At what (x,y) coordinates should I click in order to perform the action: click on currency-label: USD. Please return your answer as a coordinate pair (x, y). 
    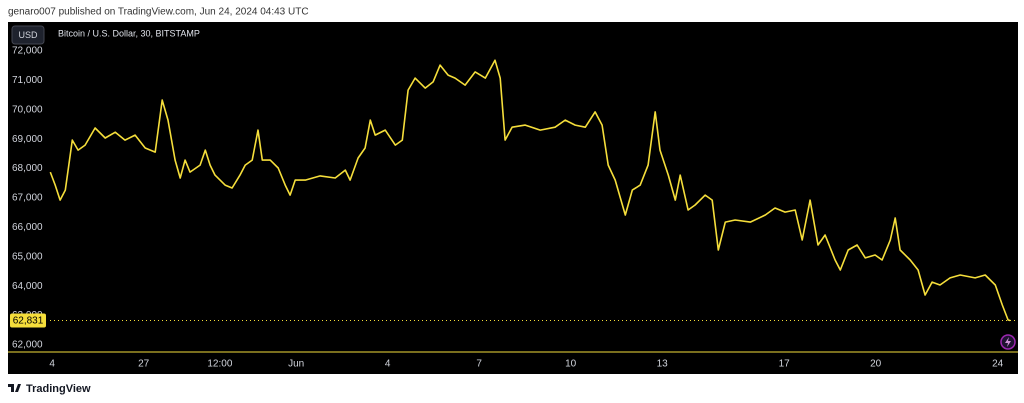
    Looking at the image, I should click on (28, 35).